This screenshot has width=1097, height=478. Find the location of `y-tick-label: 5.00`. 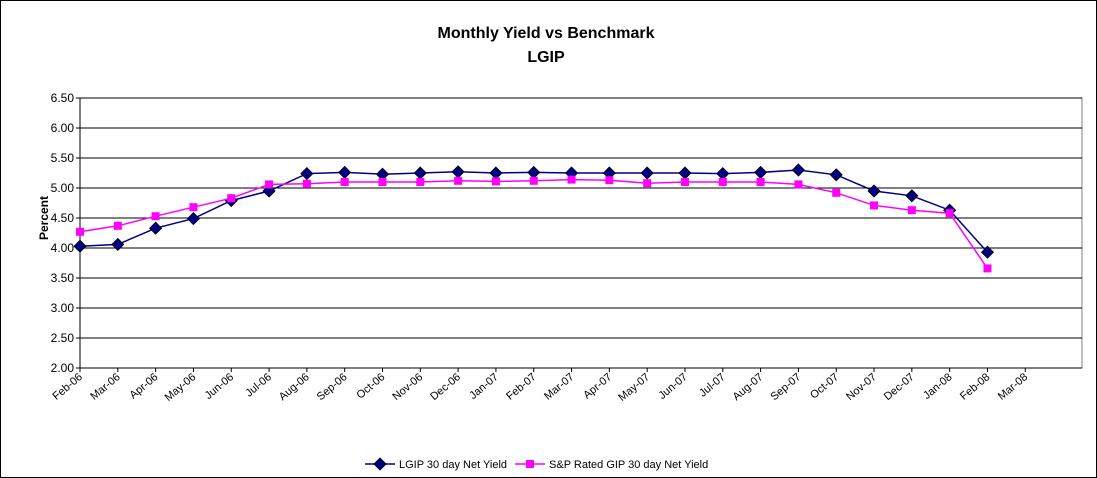

y-tick-label: 5.00 is located at coordinates (63, 188).